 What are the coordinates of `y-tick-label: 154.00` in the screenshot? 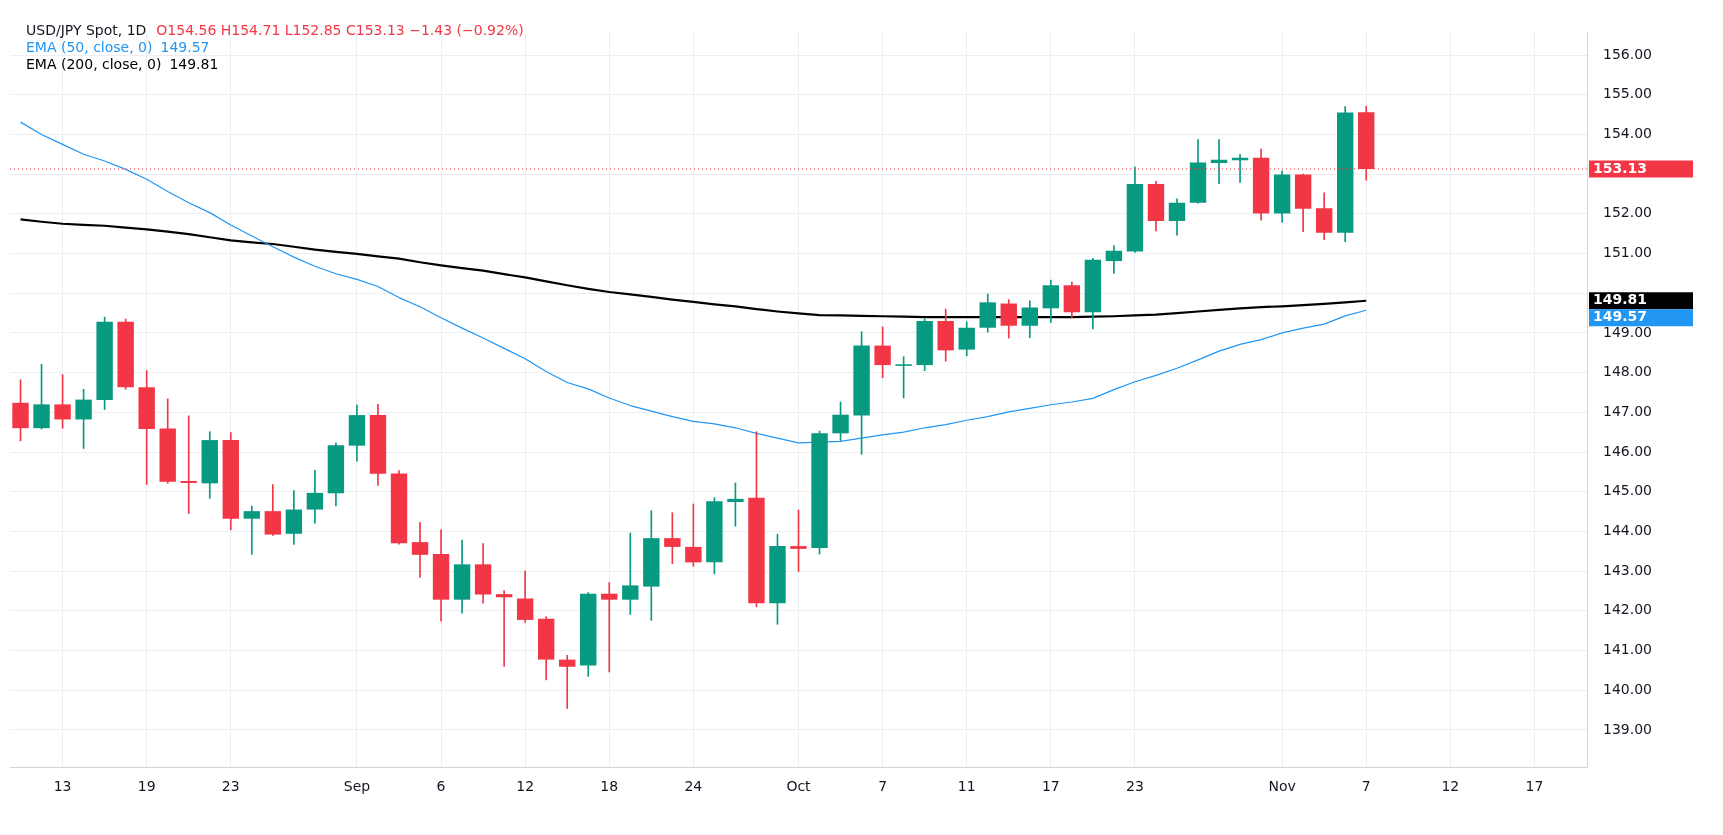 It's located at (1627, 133).